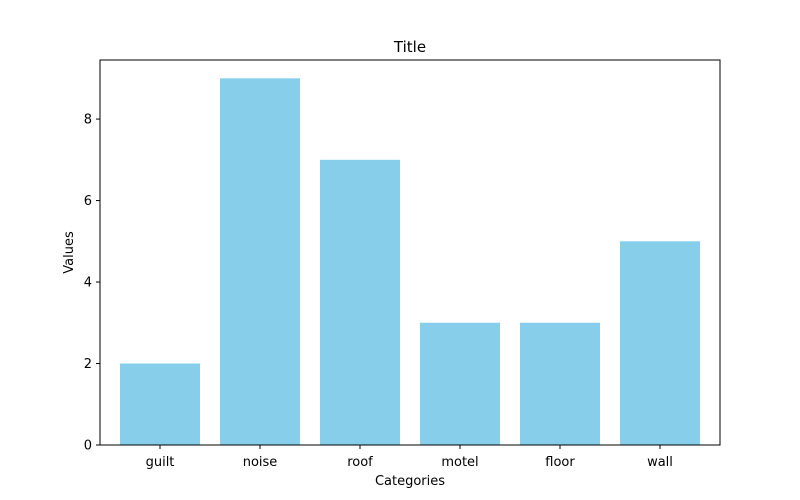  What do you see at coordinates (560, 383) in the screenshot?
I see `bar-floor` at bounding box center [560, 383].